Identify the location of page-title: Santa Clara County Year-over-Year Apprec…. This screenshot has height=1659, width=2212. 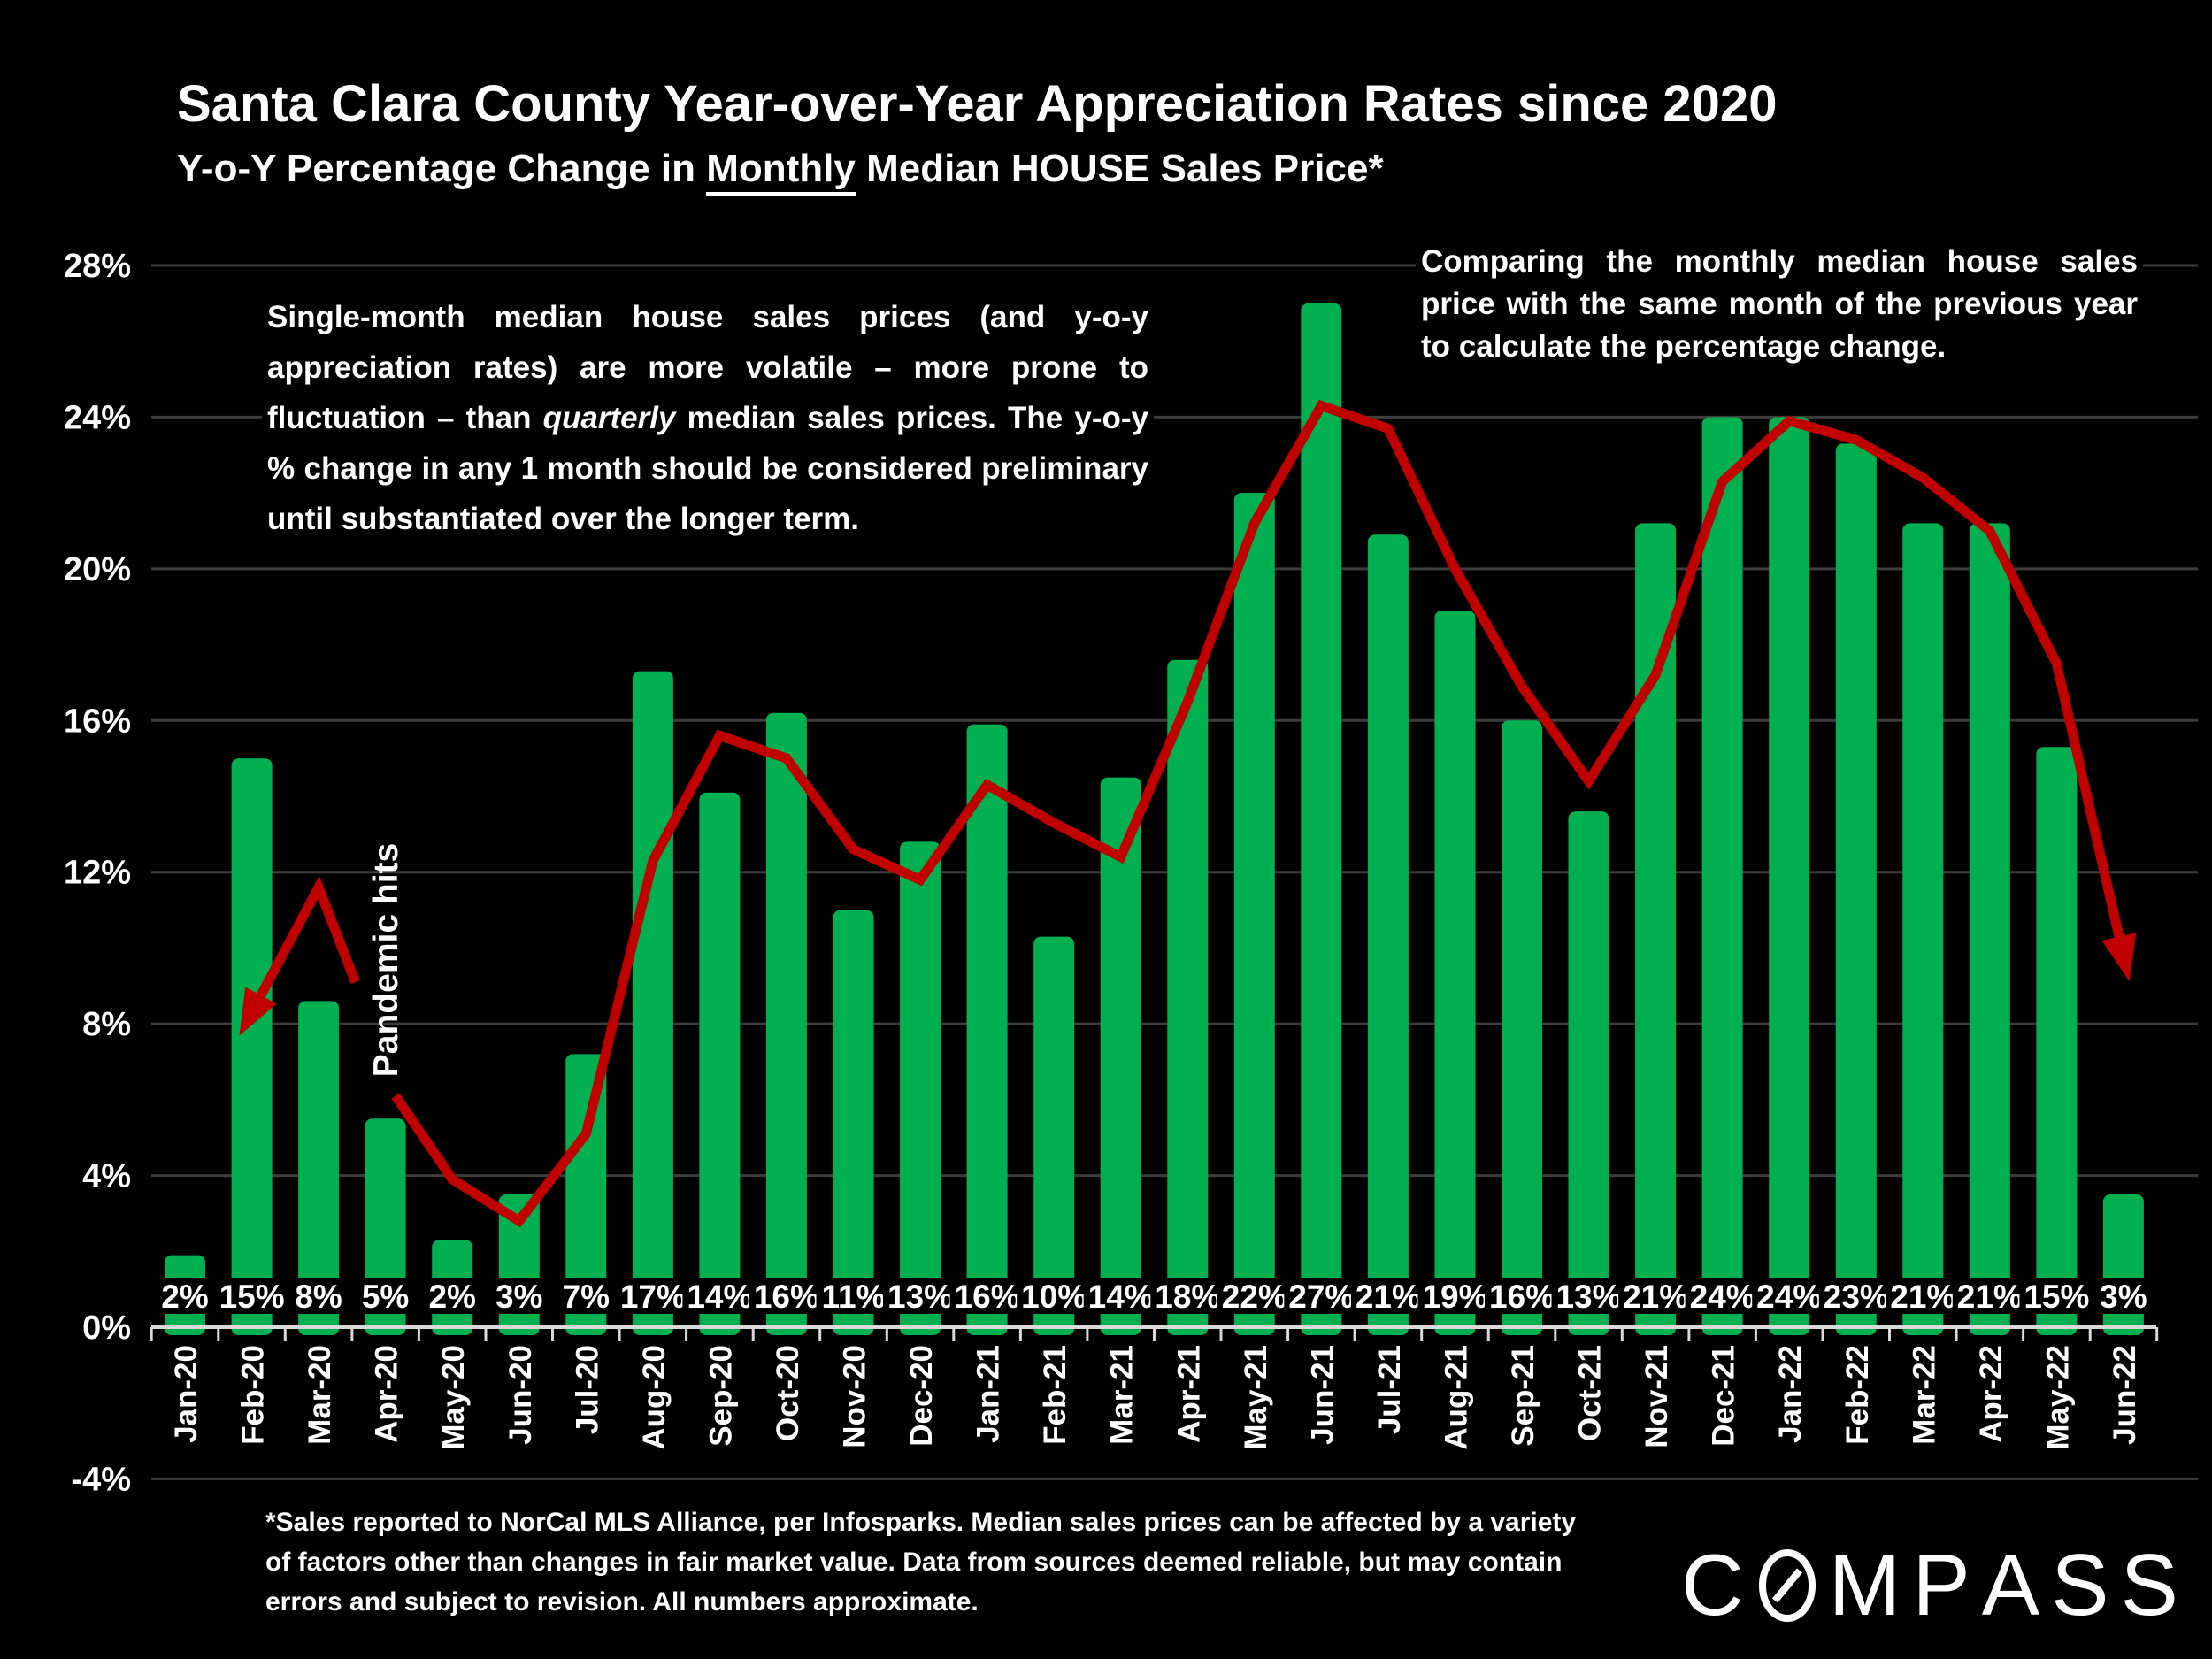
(978, 104).